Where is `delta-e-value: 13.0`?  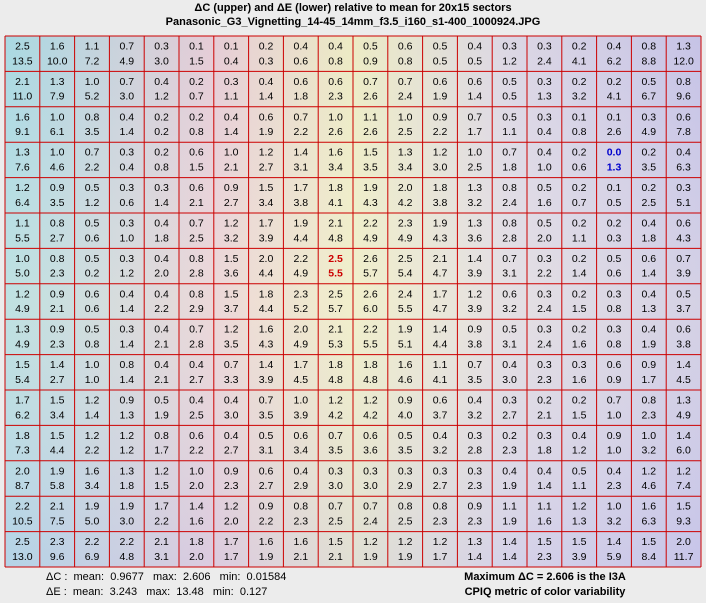 delta-e-value: 13.0 is located at coordinates (22, 557).